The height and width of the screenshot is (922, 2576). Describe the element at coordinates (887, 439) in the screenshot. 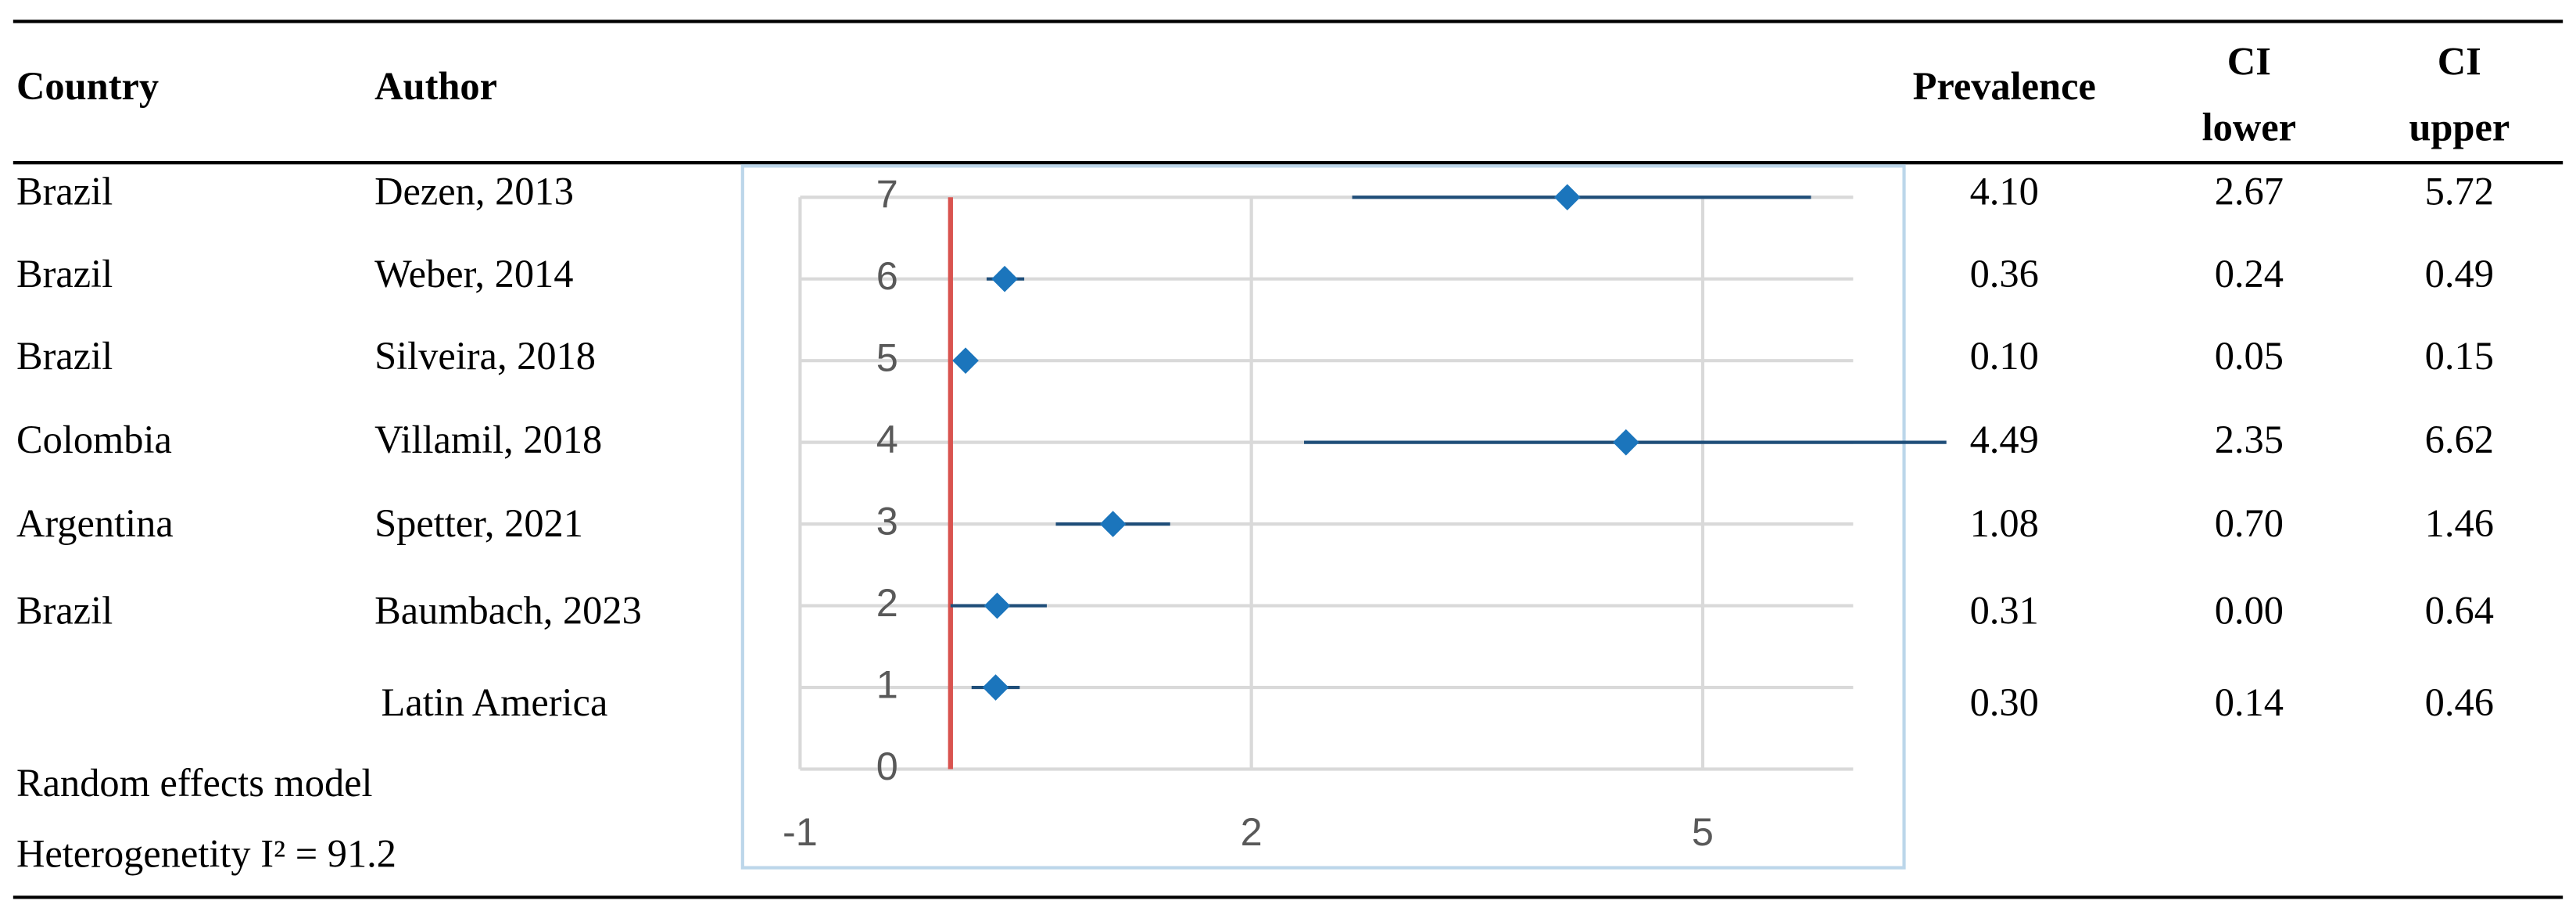

I see `y-tick-label: 4` at that location.